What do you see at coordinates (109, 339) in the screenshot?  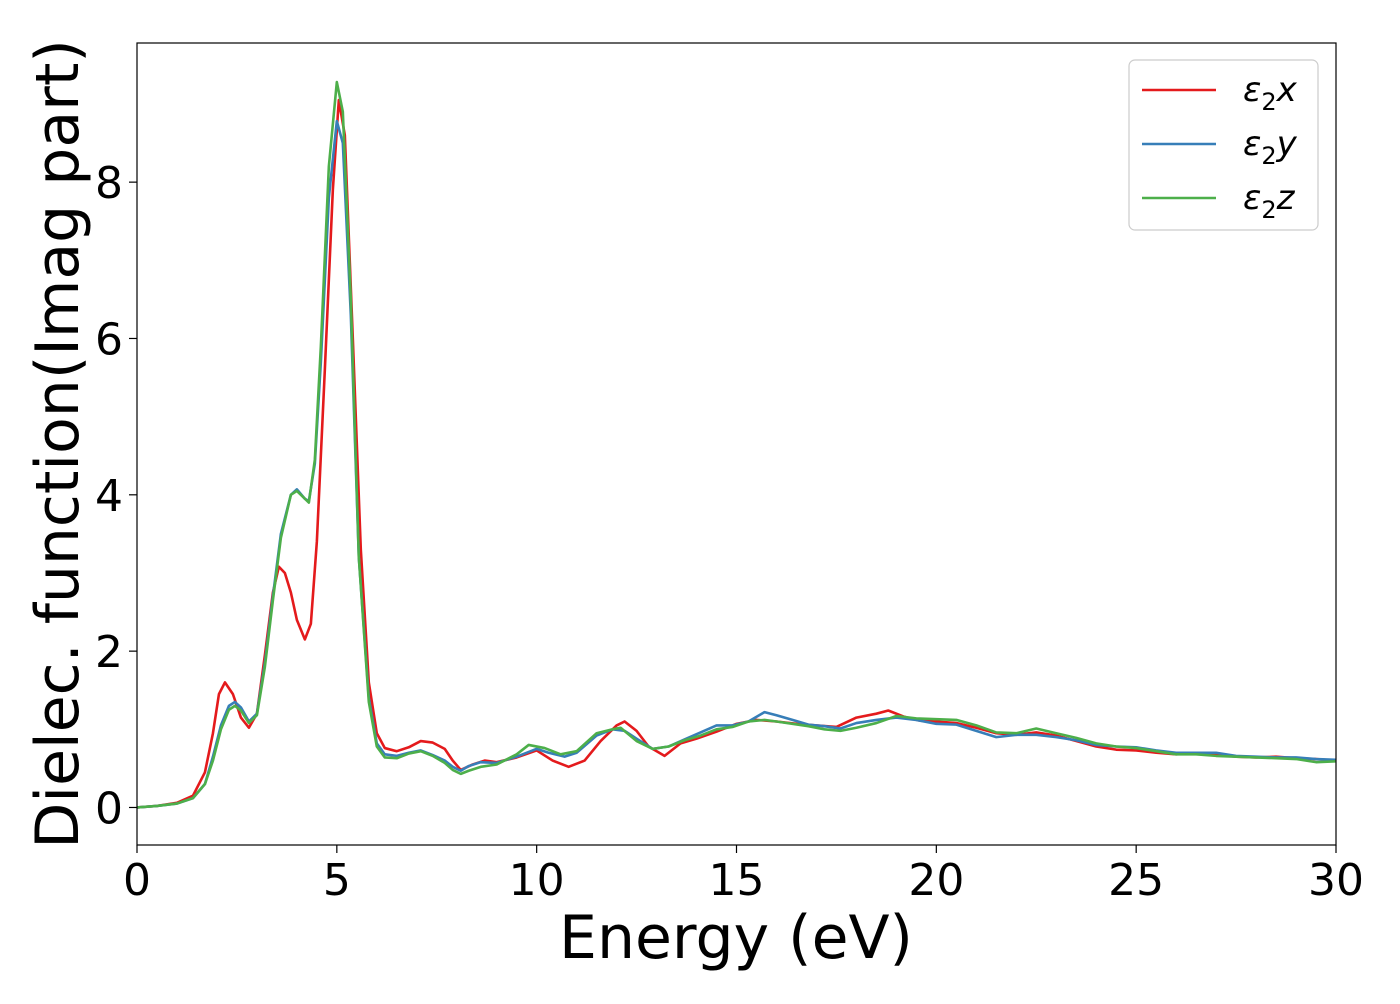 I see `y-tick-label: 6` at bounding box center [109, 339].